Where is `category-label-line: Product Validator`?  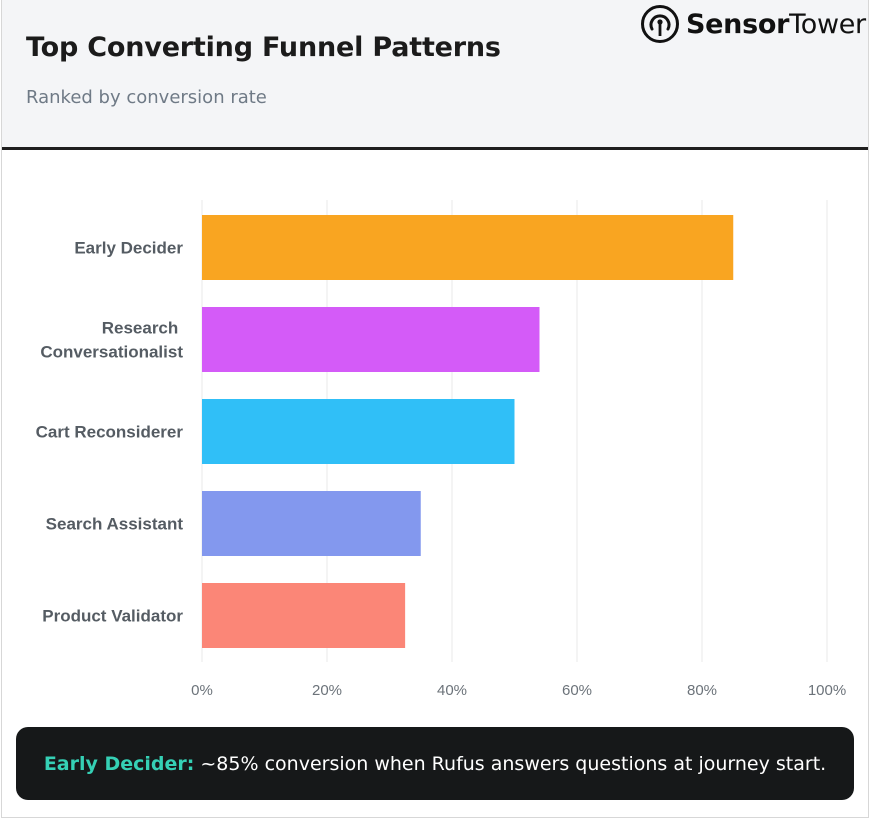
category-label-line: Product Validator is located at coordinates (112, 616).